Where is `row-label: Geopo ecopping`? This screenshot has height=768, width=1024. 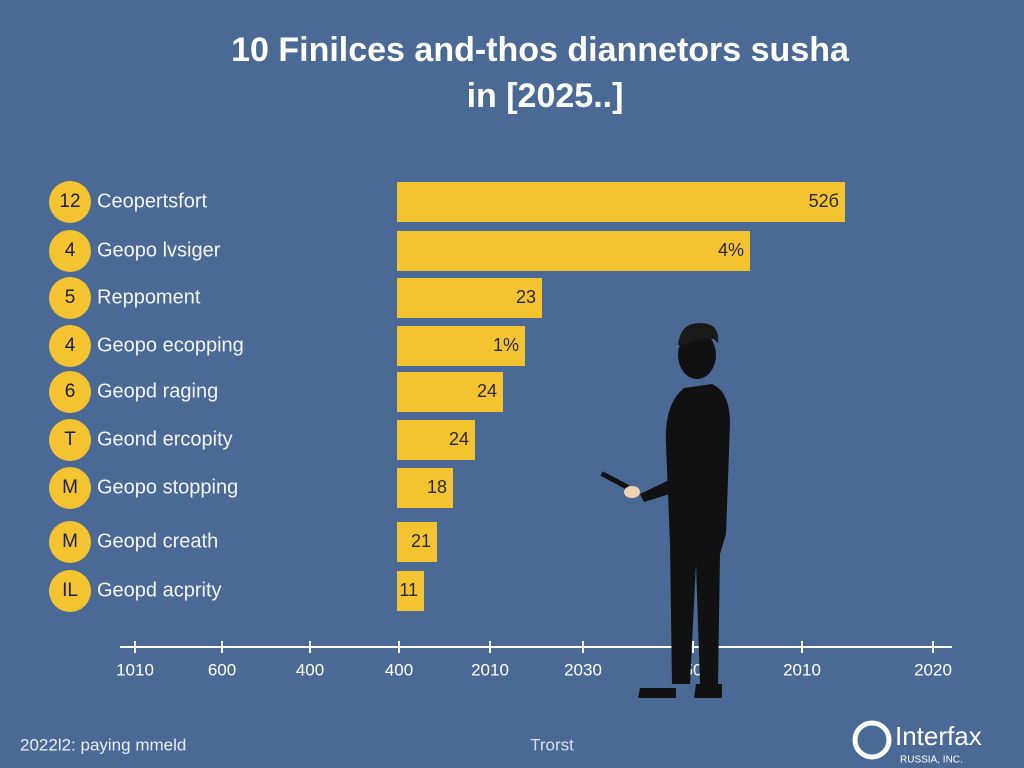
row-label: Geopo ecopping is located at coordinates (170, 345).